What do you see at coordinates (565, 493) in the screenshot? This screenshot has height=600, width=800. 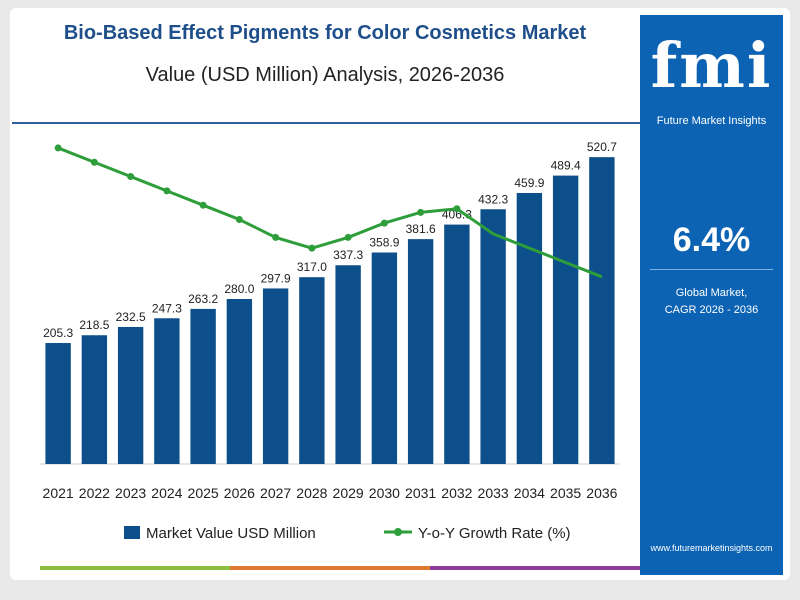 I see `x-tick-2035: 2035` at bounding box center [565, 493].